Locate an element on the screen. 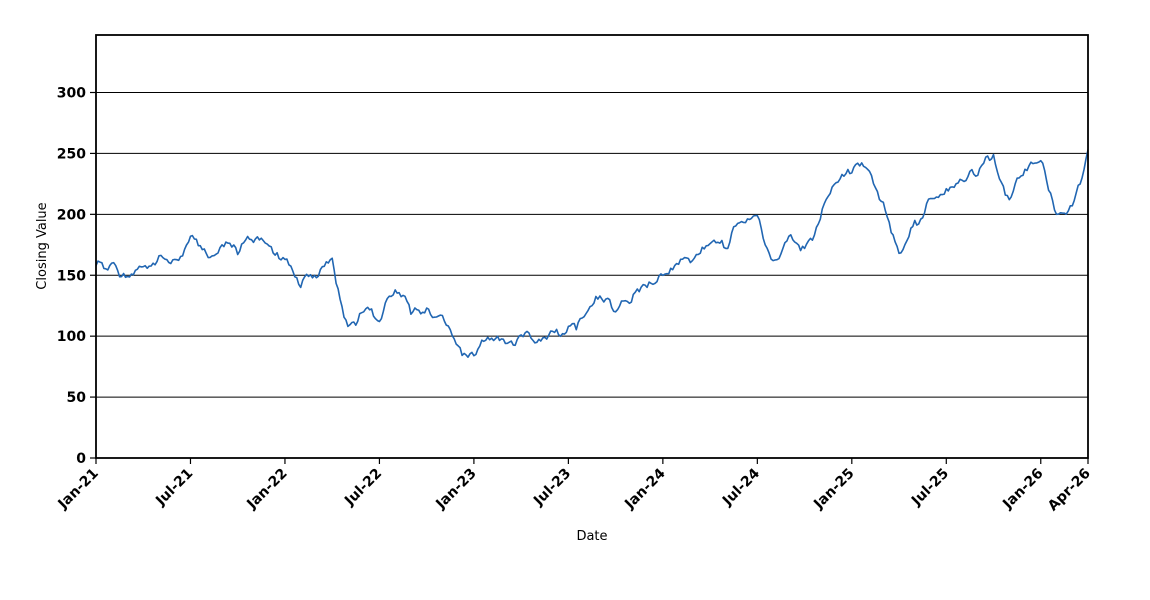 The height and width of the screenshot is (600, 1150). x-tick-label-Jan-24: Jan-24 is located at coordinates (644, 488).